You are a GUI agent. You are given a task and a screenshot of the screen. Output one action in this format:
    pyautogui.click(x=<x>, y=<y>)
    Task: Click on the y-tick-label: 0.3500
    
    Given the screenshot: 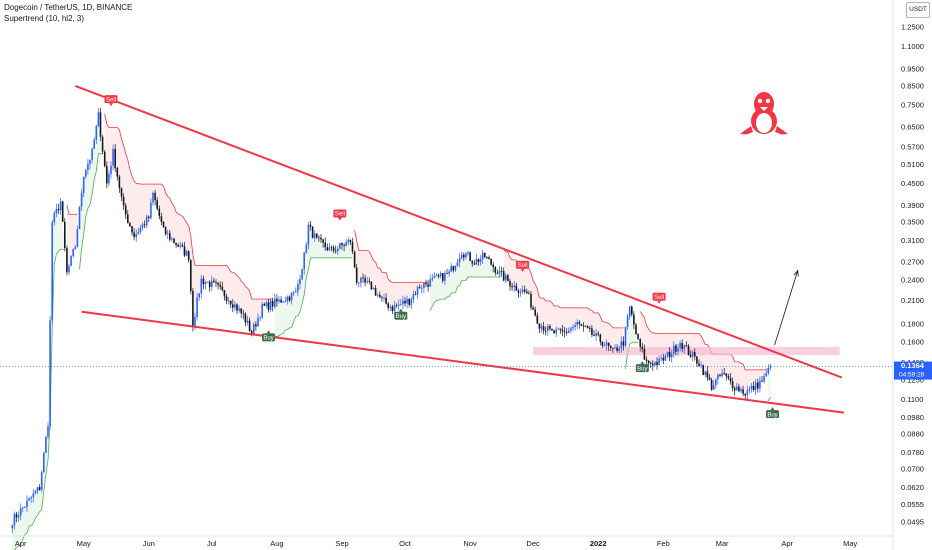 What is the action you would take?
    pyautogui.click(x=912, y=222)
    